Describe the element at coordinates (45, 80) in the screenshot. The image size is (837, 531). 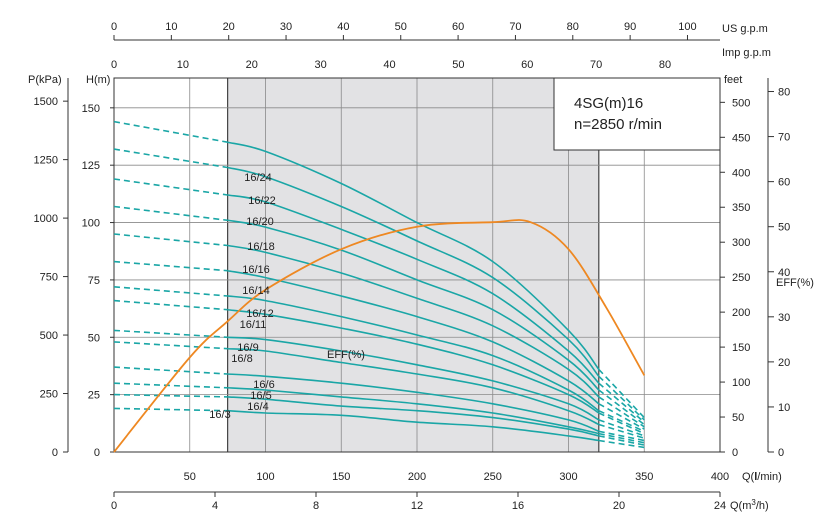
I see `y-pressure-unit-label: P(kPa)` at that location.